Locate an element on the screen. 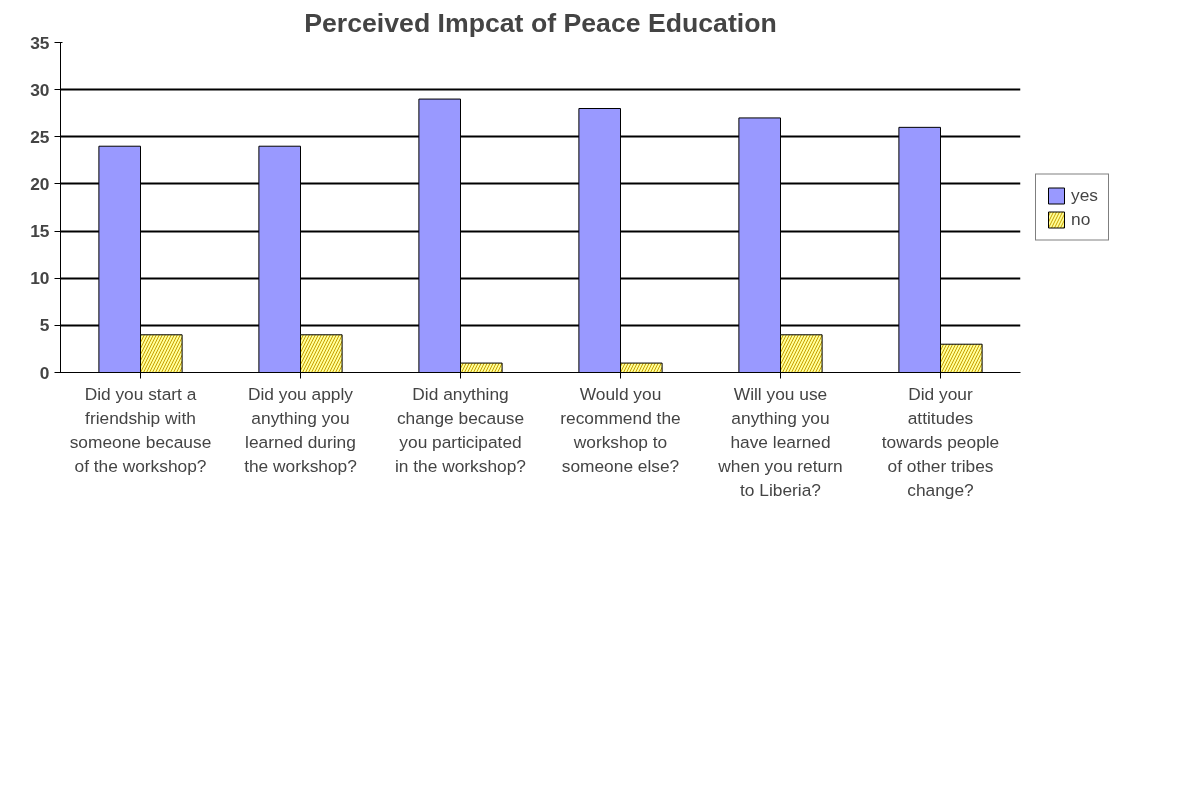  x-tick-label: Did your attitudes towards people of other tribes change? is located at coordinates (940, 441).